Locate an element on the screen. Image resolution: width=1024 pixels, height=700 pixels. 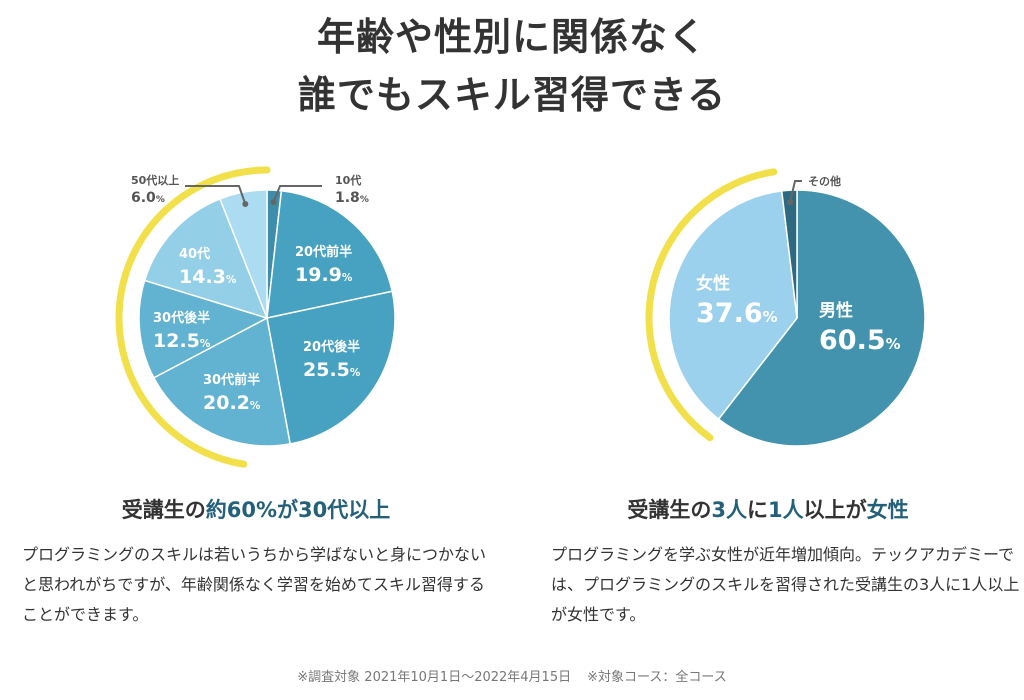
slice-value-label: 25.5% is located at coordinates (332, 370).